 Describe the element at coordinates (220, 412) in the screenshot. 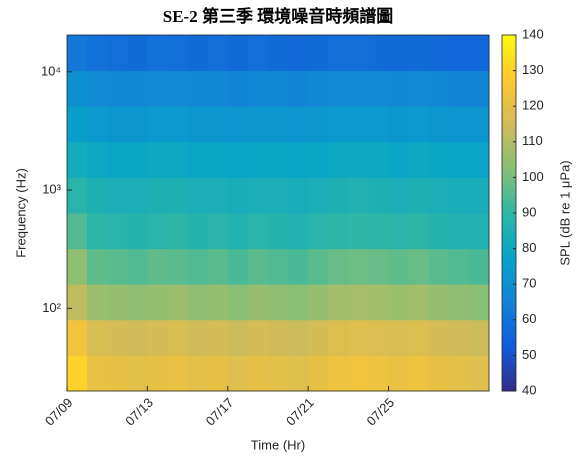

I see `x-tick-label: 07/17` at that location.